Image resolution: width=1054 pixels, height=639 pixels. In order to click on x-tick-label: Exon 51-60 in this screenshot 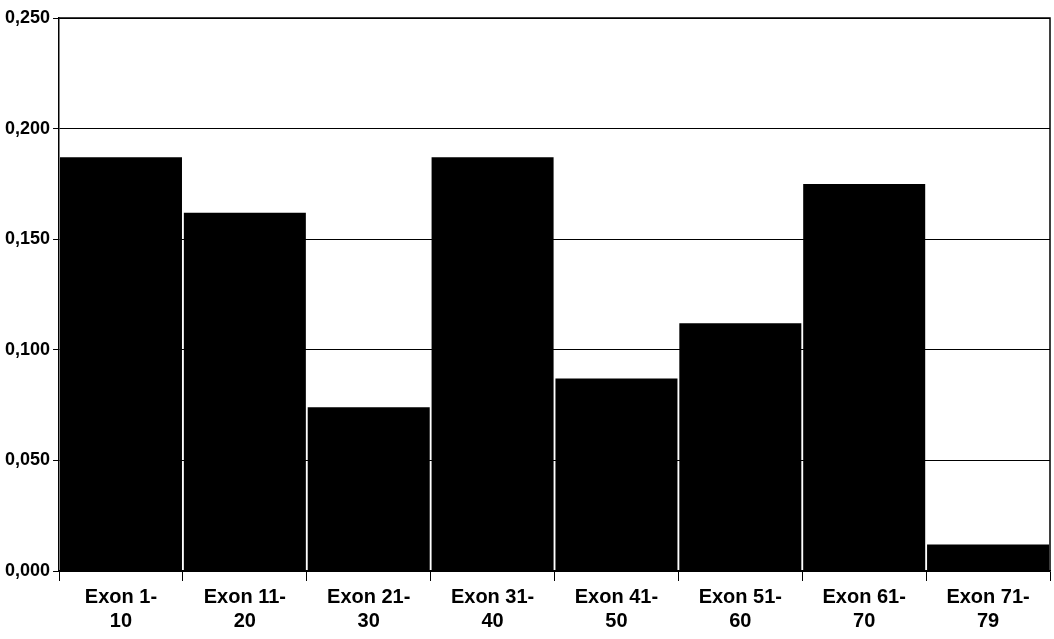, I will do `click(740, 607)`.